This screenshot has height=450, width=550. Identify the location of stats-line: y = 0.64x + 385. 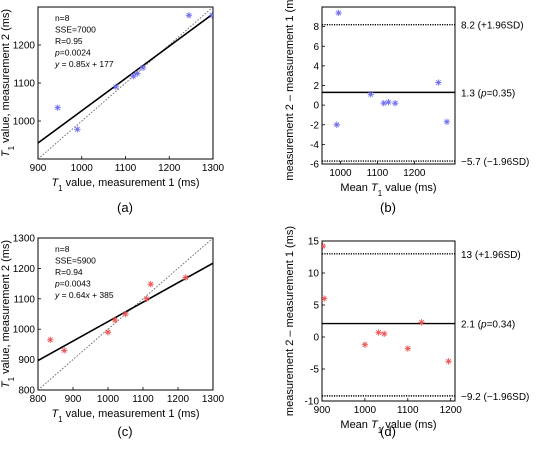
(84, 295).